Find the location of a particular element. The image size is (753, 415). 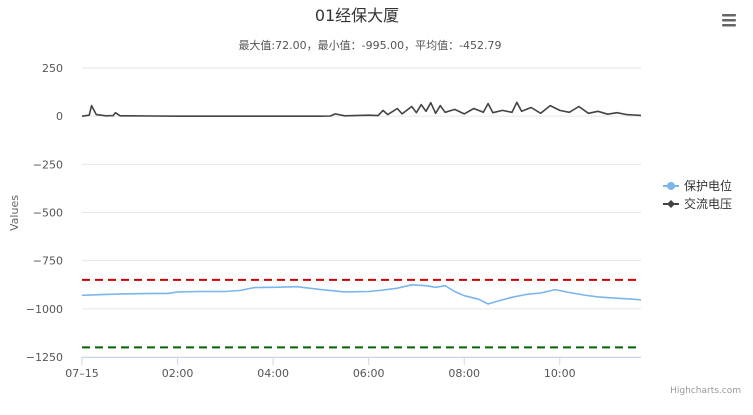

y-axis-title: Values is located at coordinates (14, 213).